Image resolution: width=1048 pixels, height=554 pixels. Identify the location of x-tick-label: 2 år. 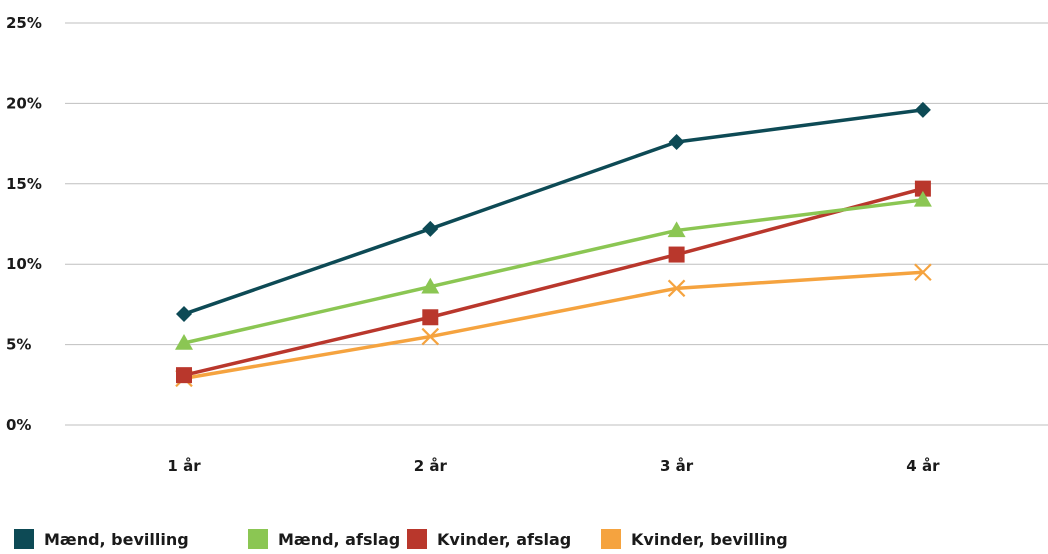
(431, 466).